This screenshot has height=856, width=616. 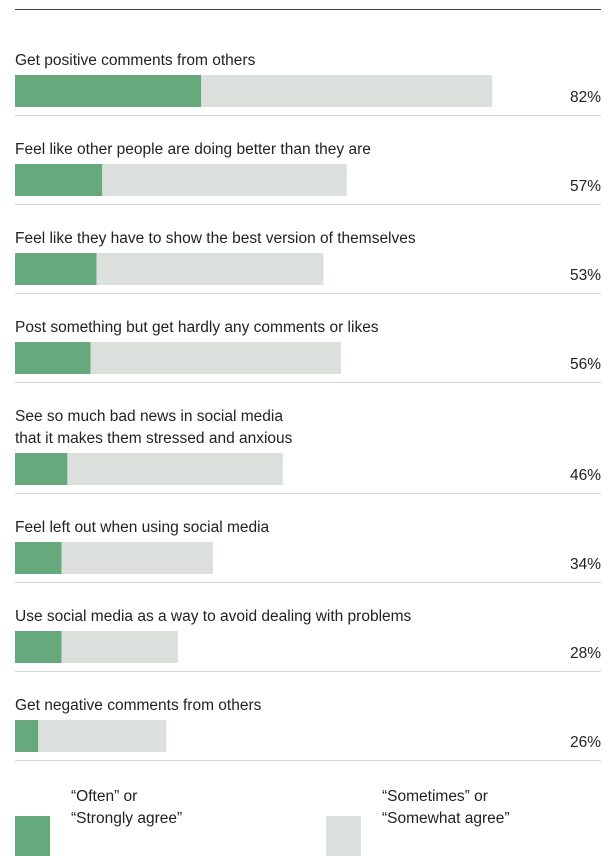 What do you see at coordinates (585, 186) in the screenshot?
I see `total-label: 57%` at bounding box center [585, 186].